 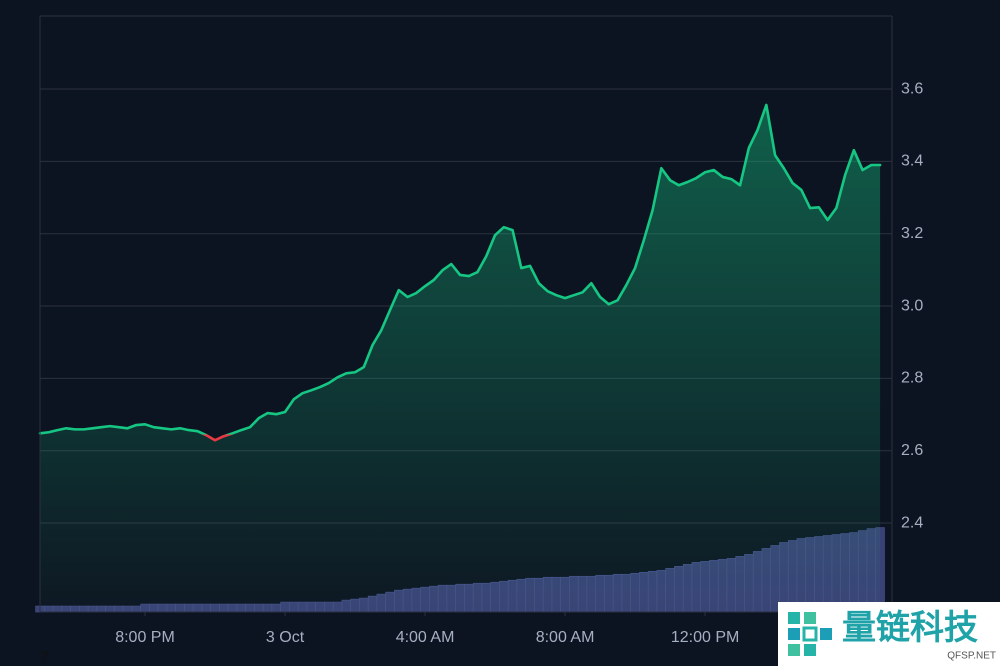 I want to click on y-tick-label: 3.4, so click(x=912, y=161).